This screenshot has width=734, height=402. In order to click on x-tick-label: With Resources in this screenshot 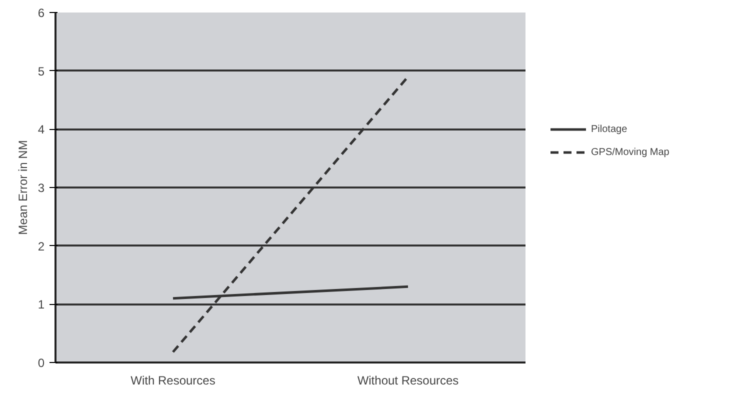, I will do `click(173, 381)`.